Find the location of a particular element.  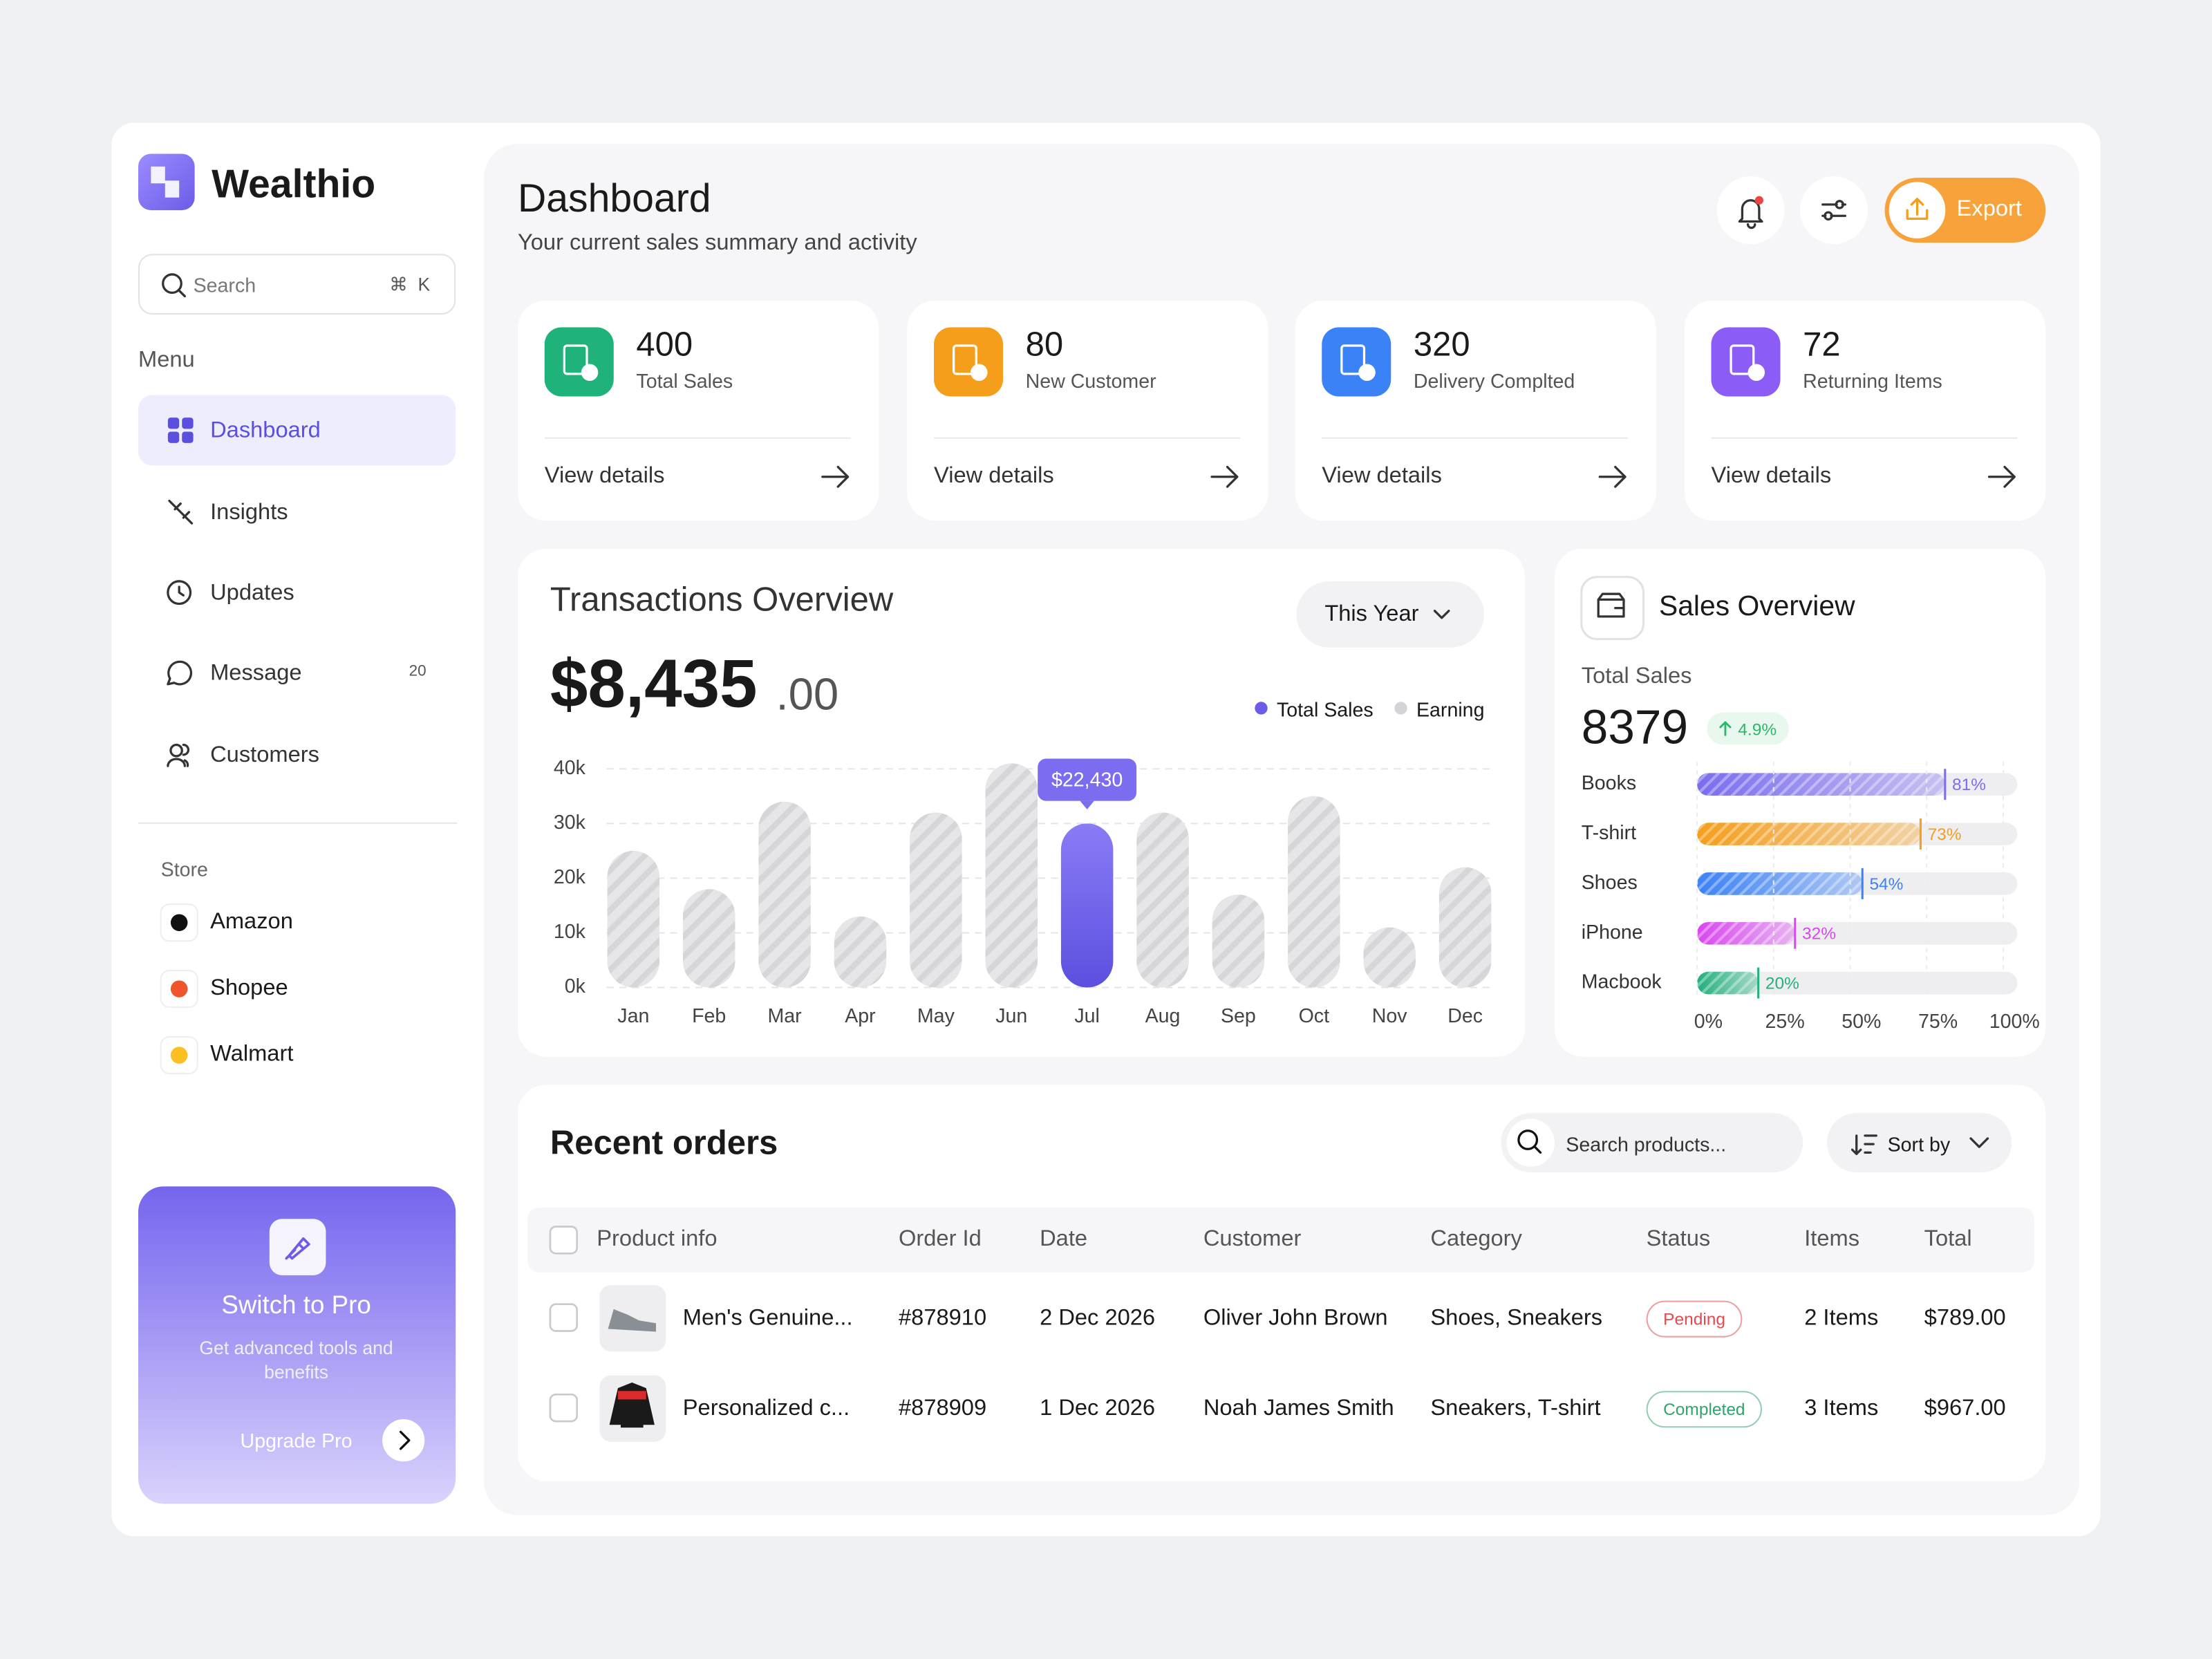

y-tick-label: 30k is located at coordinates (570, 823).